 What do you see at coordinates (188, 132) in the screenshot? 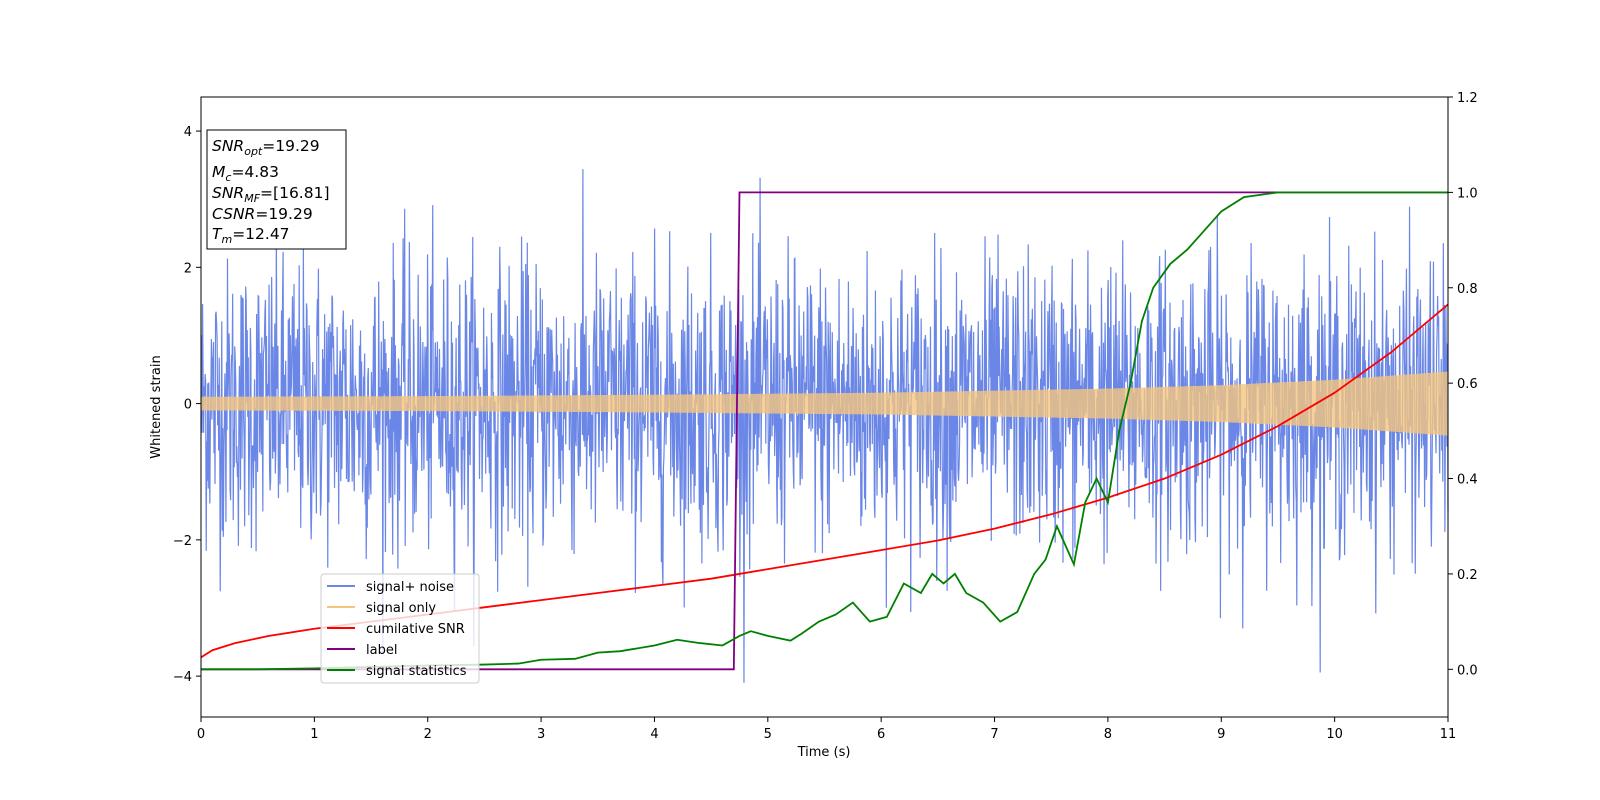
I see `y-tick-label: 4` at bounding box center [188, 132].